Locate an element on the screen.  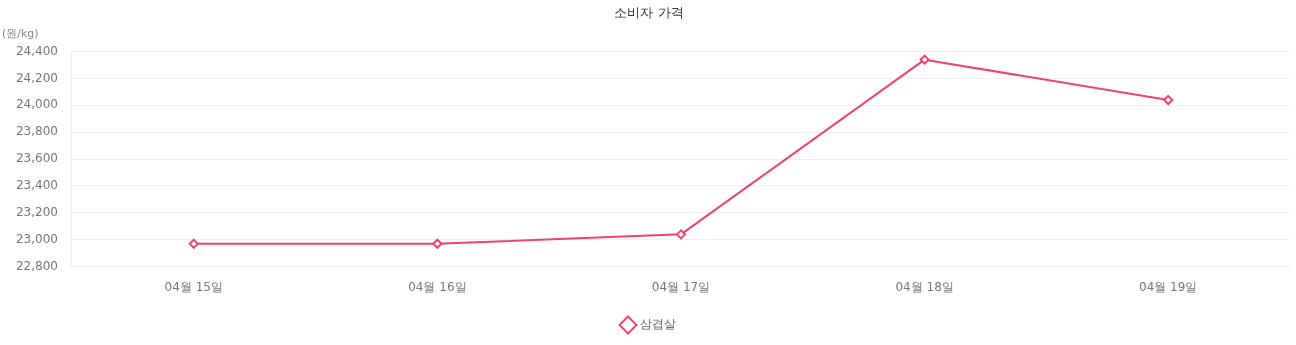
legend-label: 삼겹살 is located at coordinates (658, 324).